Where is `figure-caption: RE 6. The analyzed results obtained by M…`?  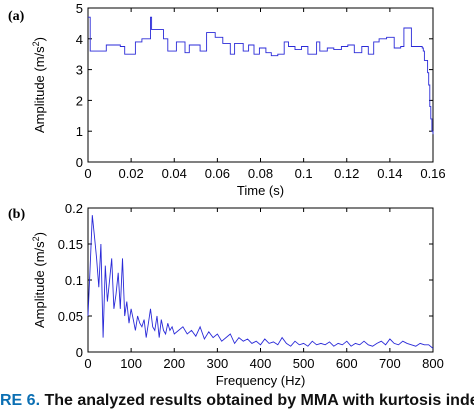
figure-caption: RE 6. The analyzed results obtained by M… is located at coordinates (237, 401).